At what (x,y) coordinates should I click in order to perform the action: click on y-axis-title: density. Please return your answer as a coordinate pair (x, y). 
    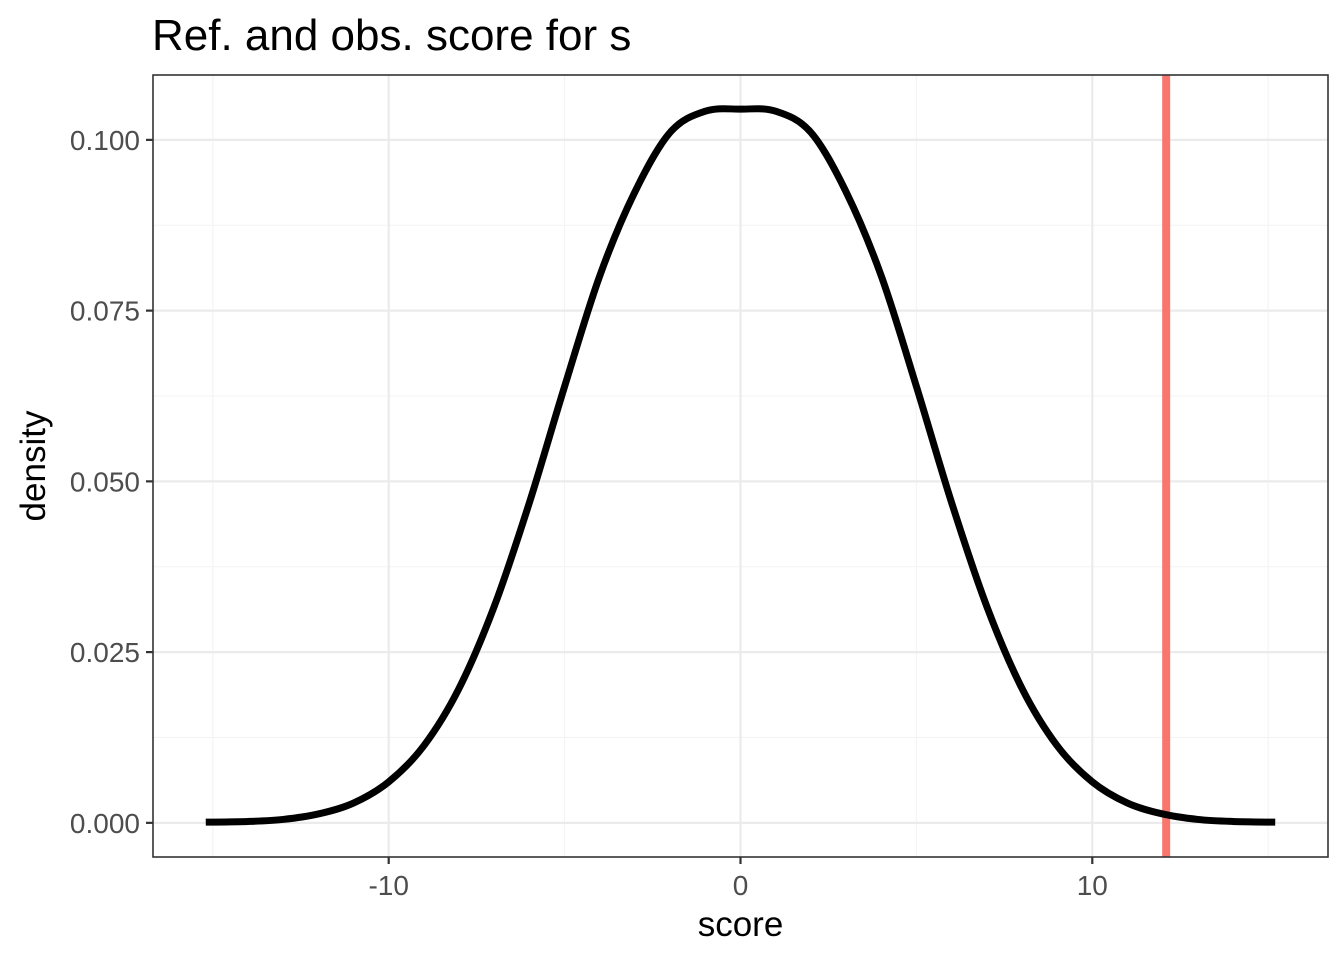
    Looking at the image, I should click on (33, 465).